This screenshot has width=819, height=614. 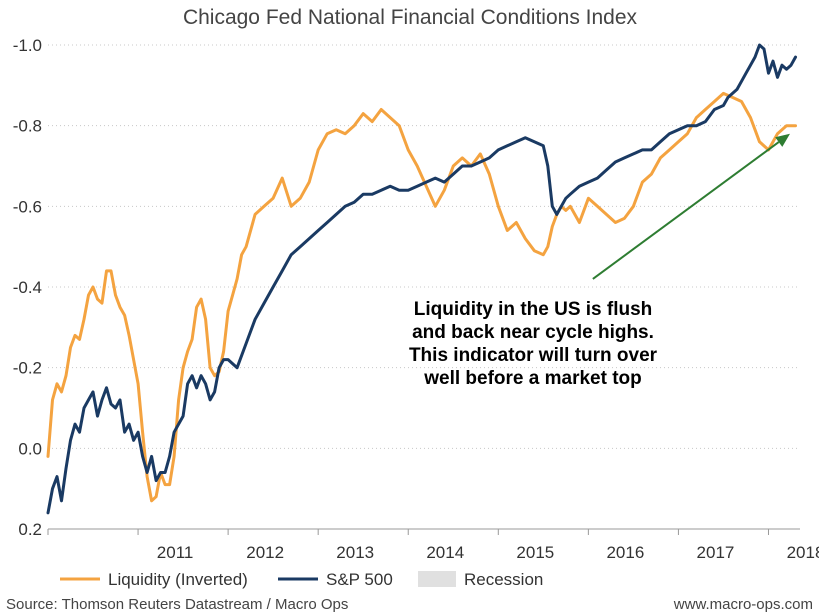 I want to click on x-tick-label: 2013, so click(x=355, y=552).